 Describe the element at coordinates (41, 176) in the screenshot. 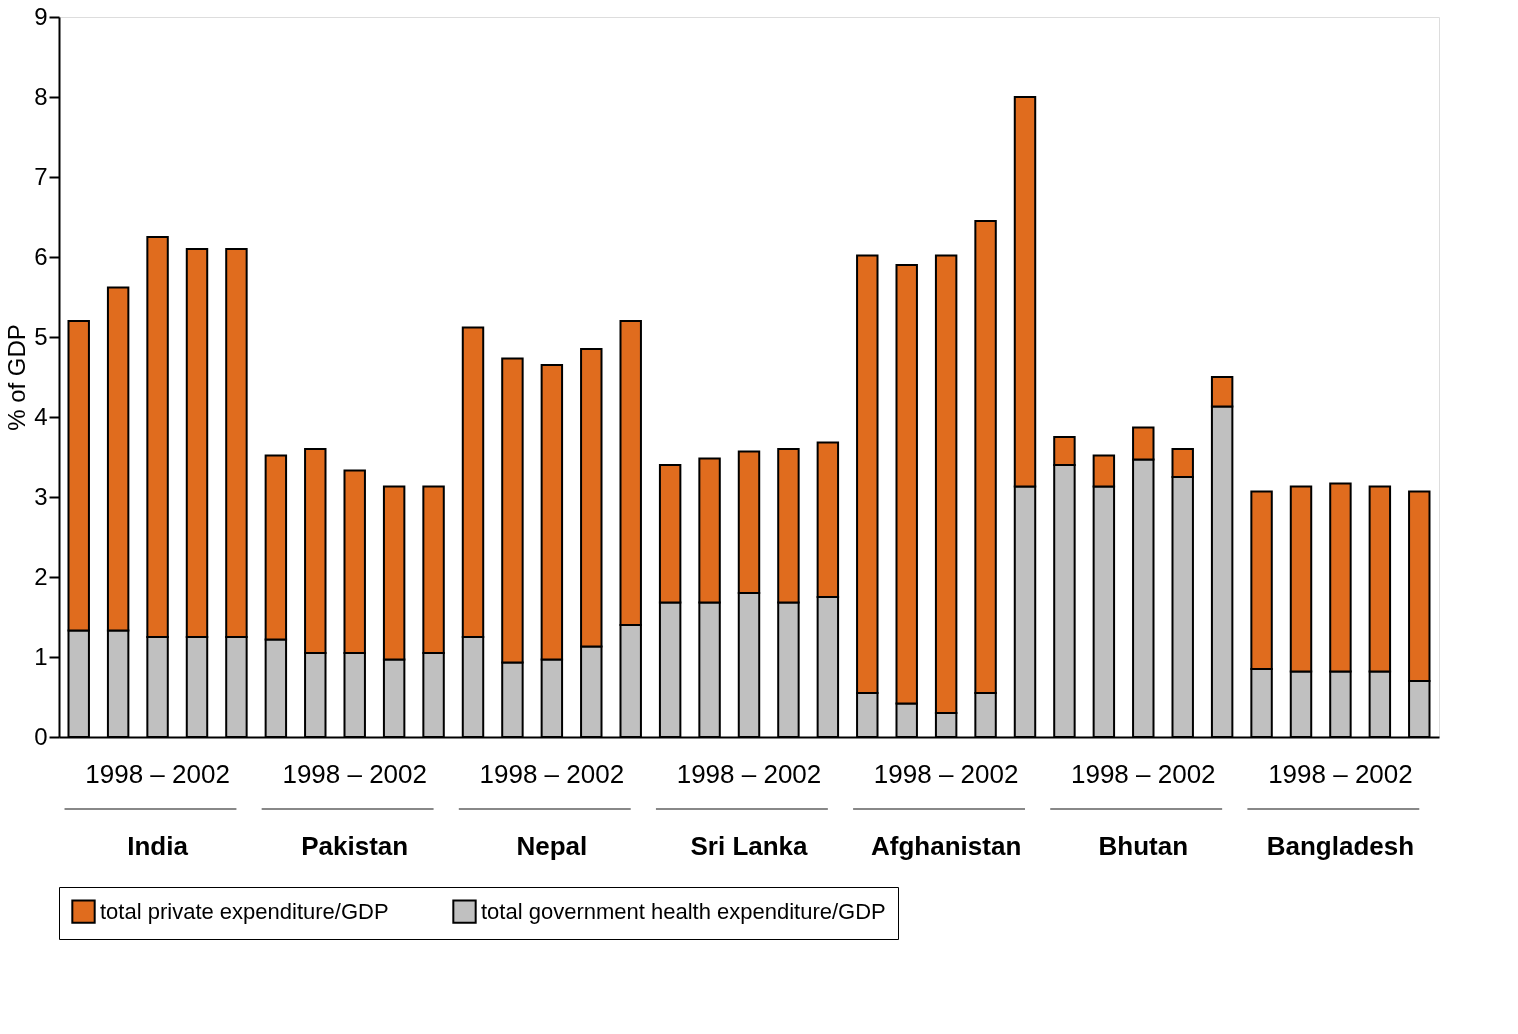

I see `y-tick-label: 7` at that location.